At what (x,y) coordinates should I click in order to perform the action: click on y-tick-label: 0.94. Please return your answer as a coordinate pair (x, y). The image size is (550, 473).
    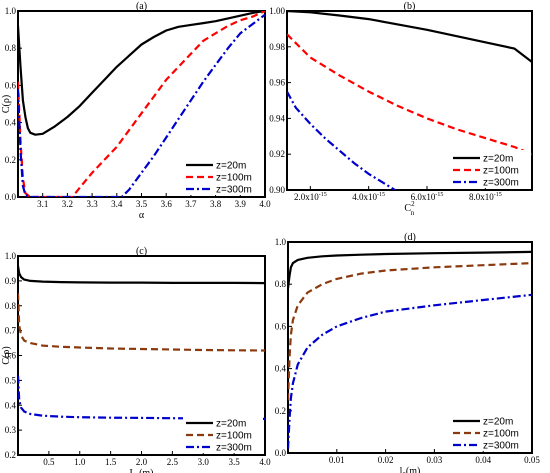
    Looking at the image, I should click on (277, 118).